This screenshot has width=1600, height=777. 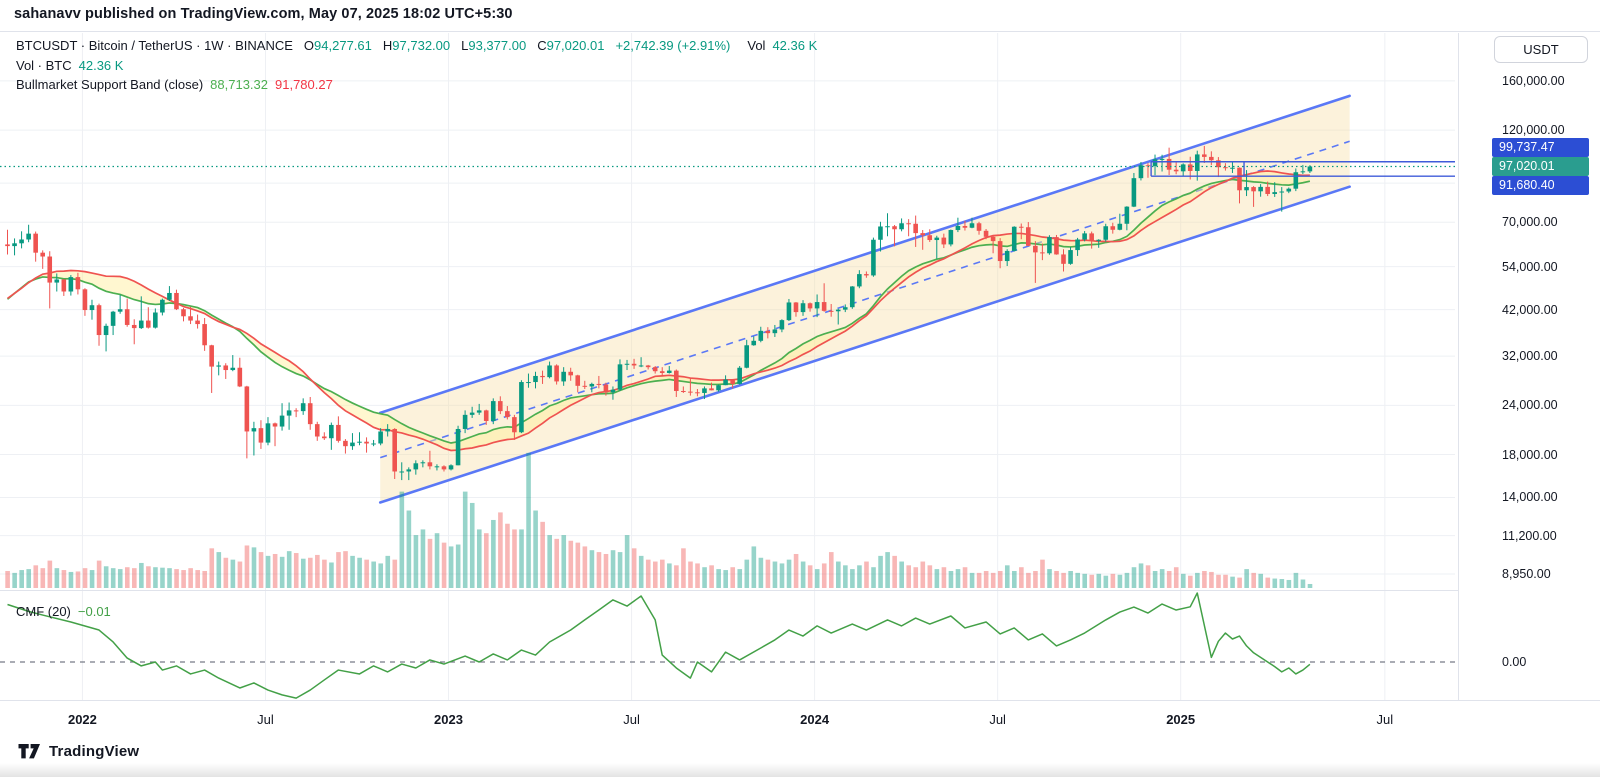 What do you see at coordinates (1530, 266) in the screenshot?
I see `price-tick: 54,000.00` at bounding box center [1530, 266].